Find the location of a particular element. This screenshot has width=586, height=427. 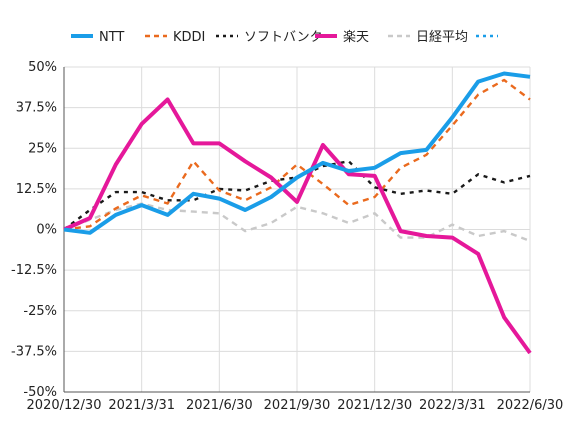

legend-label: KDDI is located at coordinates (189, 37).